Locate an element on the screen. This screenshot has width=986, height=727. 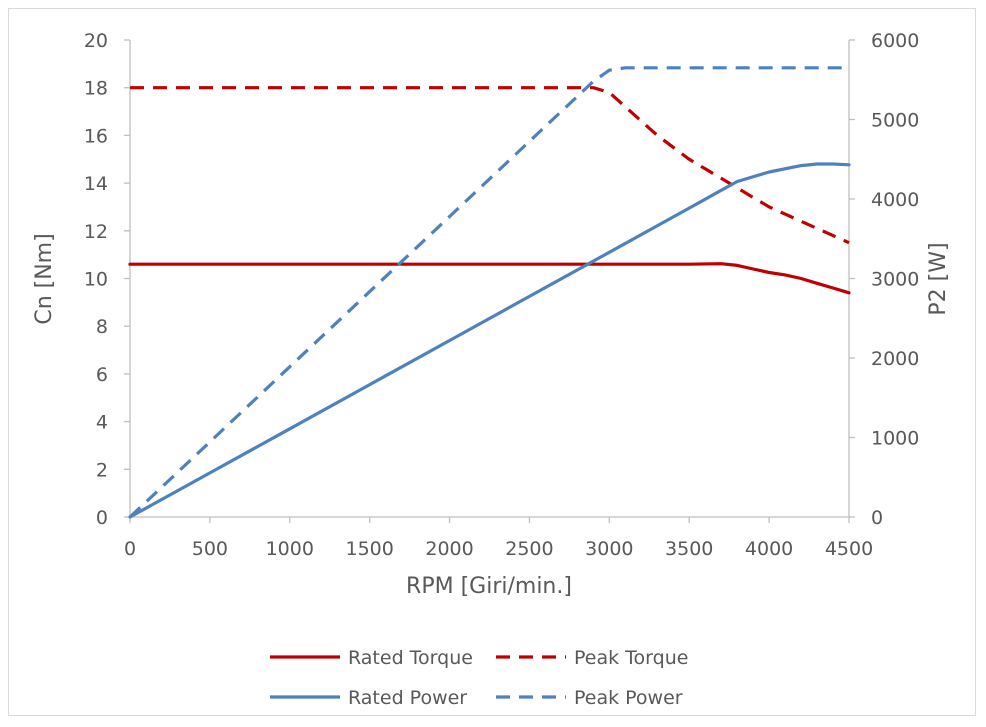
x-tick-label: 3500 is located at coordinates (689, 549).